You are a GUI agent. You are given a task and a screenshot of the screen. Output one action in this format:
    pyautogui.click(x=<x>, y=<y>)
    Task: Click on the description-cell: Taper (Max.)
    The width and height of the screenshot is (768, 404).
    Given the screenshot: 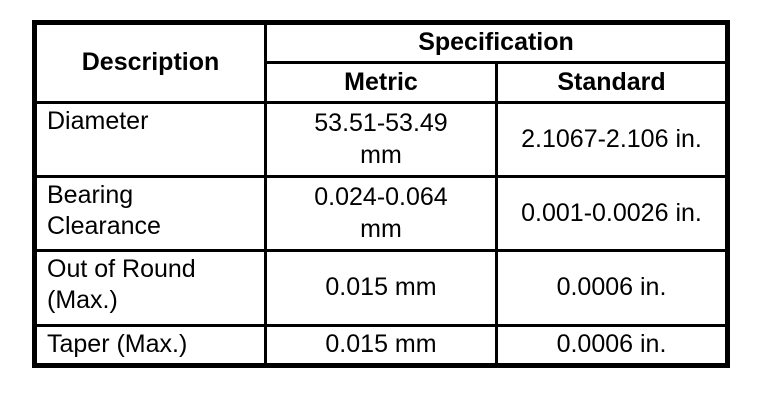 What is the action you would take?
    pyautogui.click(x=150, y=345)
    